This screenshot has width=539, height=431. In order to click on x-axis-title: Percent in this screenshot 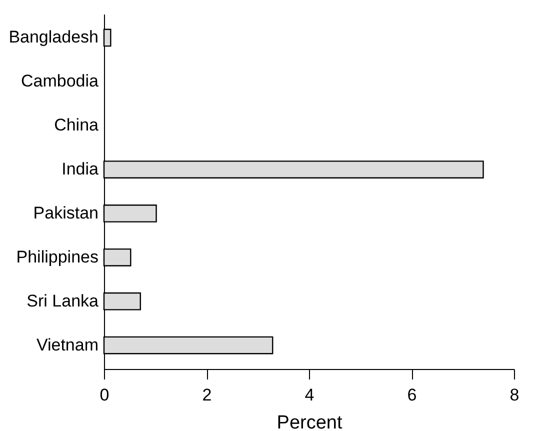, I will do `click(309, 421)`.